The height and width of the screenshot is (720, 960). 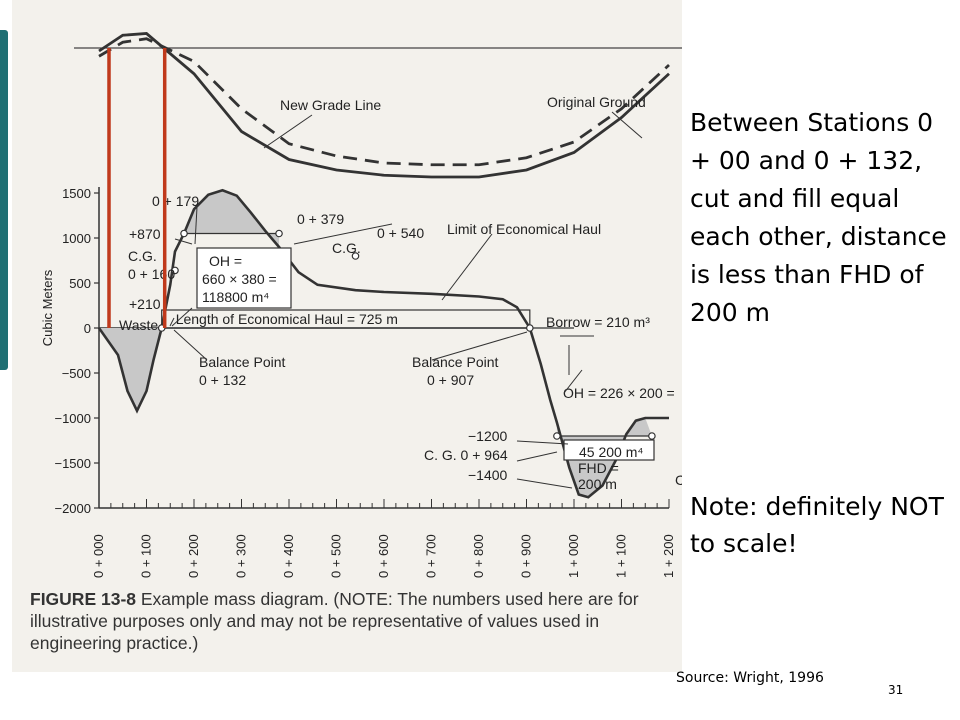 I want to click on x-tick-label: 0 + 700, so click(x=431, y=556).